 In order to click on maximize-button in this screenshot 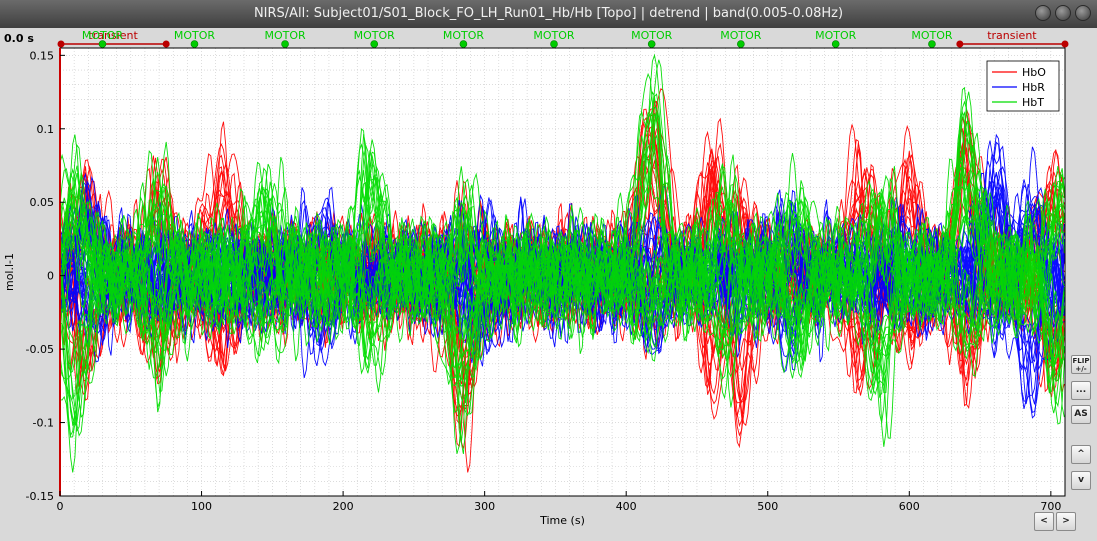, I will do `click(1063, 13)`.